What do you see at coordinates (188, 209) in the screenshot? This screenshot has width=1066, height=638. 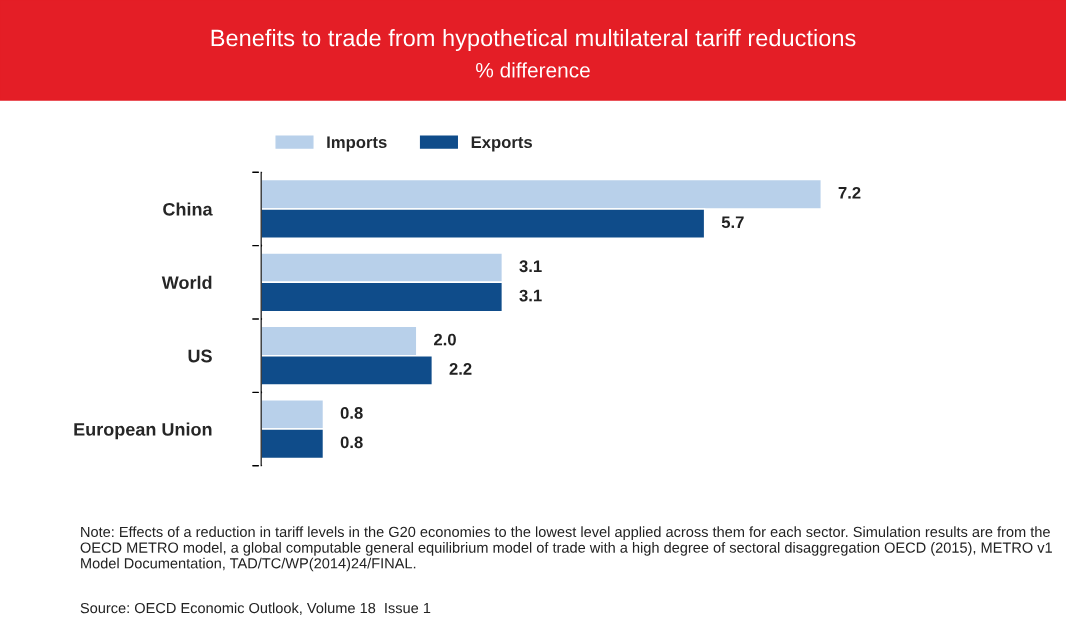 I see `y-tick-label: China` at bounding box center [188, 209].